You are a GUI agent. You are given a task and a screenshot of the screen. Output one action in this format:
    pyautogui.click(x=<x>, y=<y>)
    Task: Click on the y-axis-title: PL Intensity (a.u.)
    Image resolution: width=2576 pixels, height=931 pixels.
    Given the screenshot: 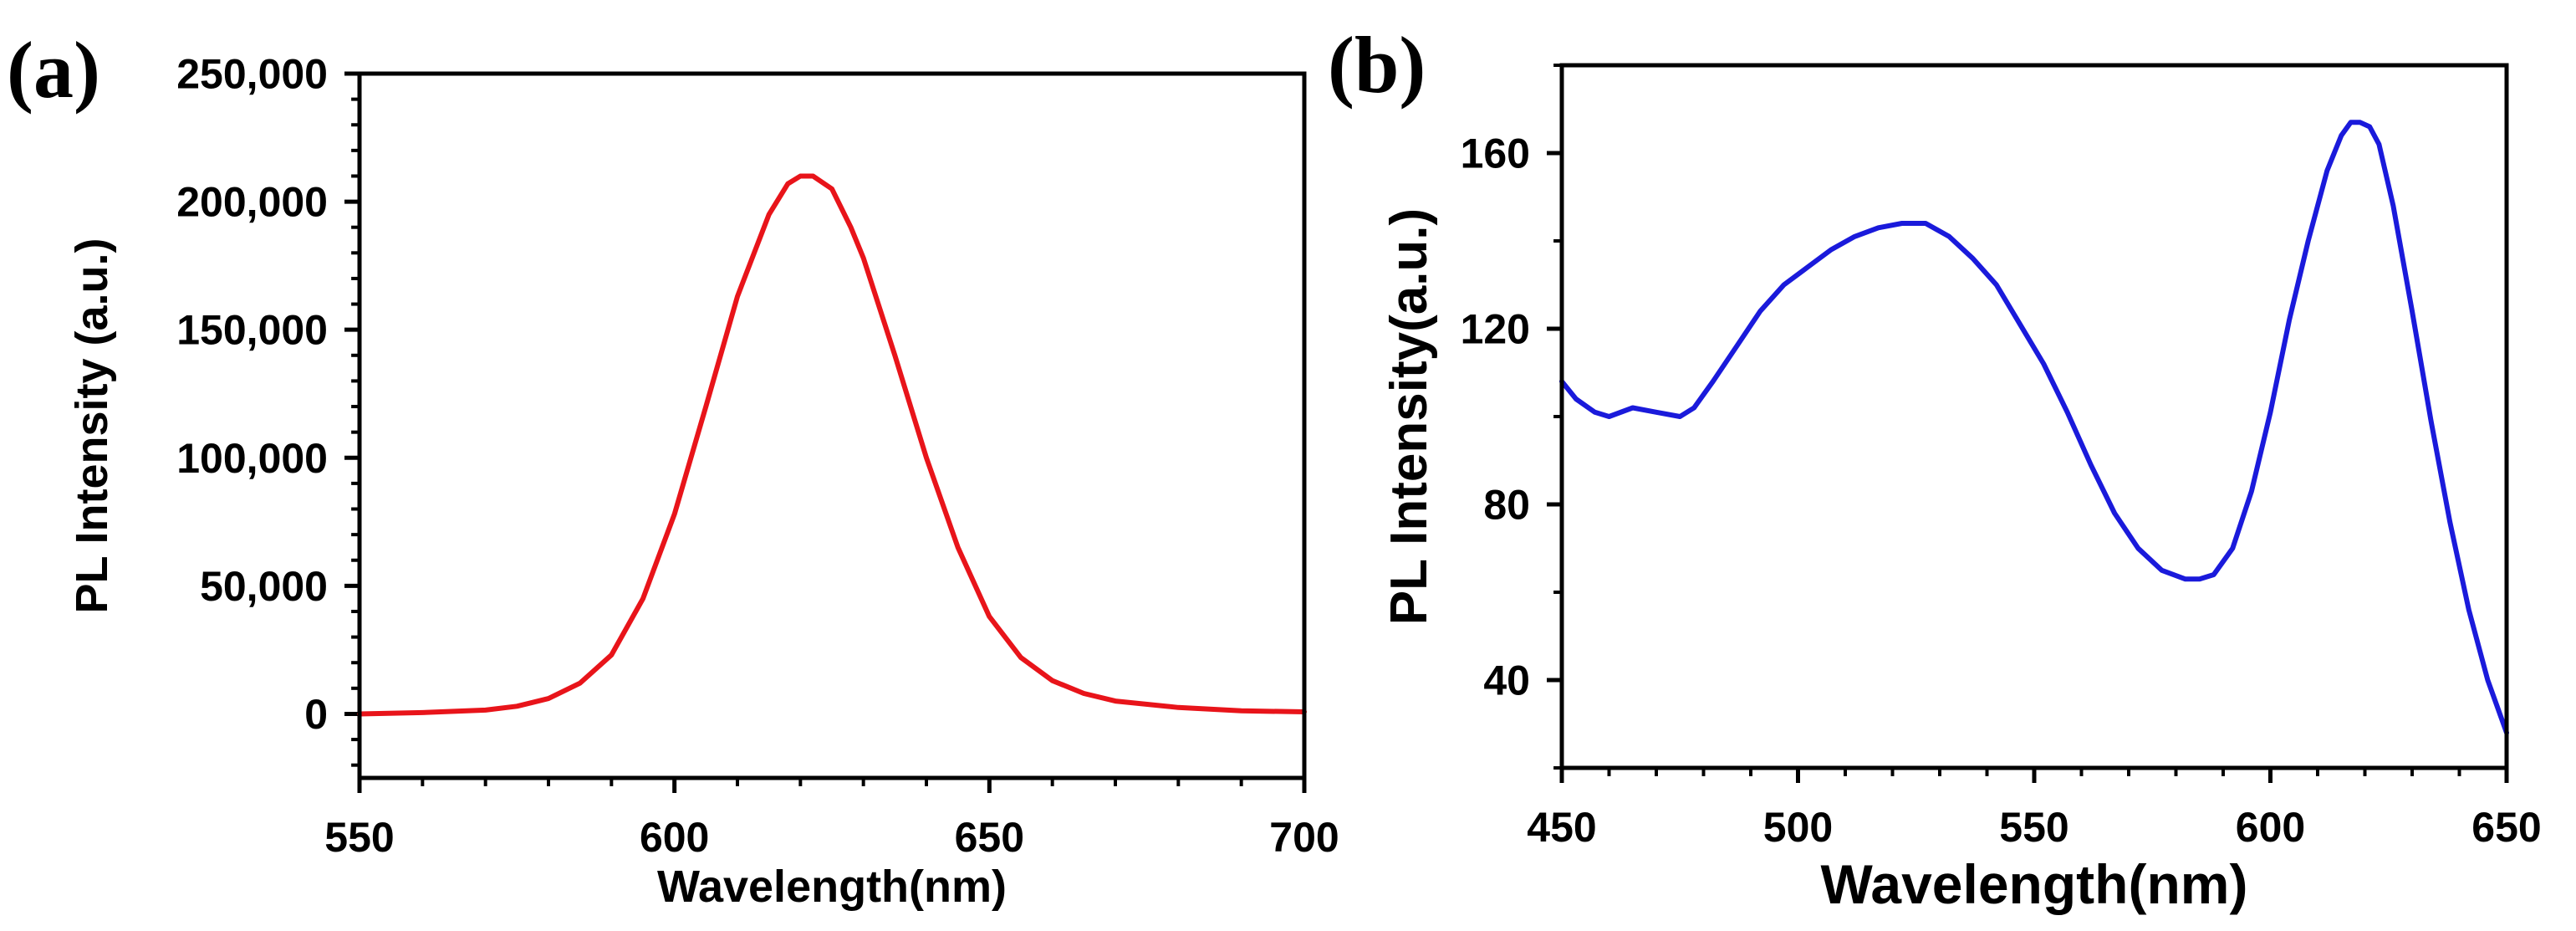 What is the action you would take?
    pyautogui.click(x=92, y=426)
    